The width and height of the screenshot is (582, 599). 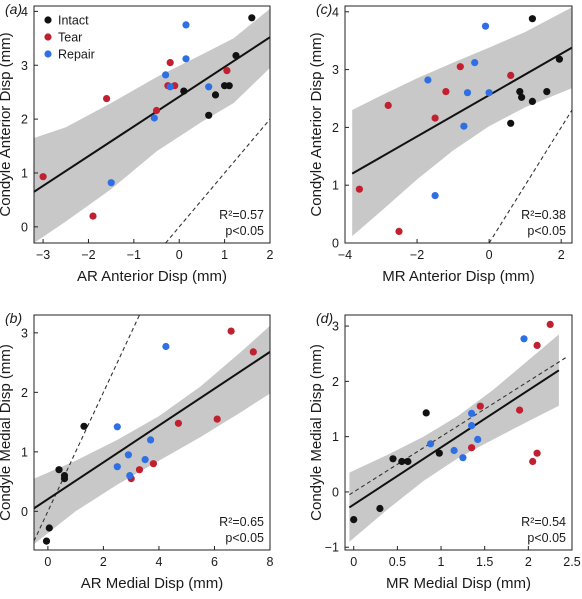 I want to click on r-squared-label: R²=0.57, so click(x=241, y=215).